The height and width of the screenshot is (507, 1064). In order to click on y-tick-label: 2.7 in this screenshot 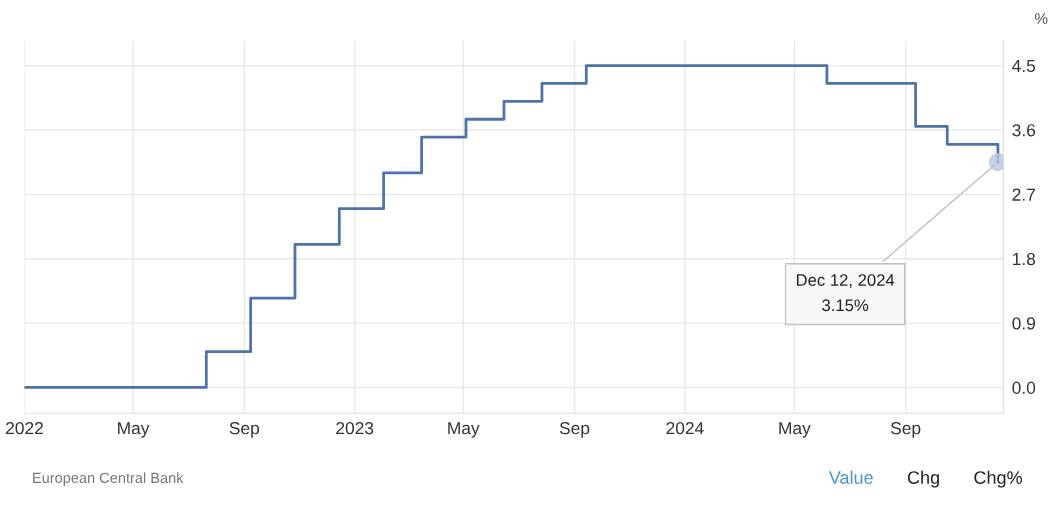, I will do `click(1023, 194)`.